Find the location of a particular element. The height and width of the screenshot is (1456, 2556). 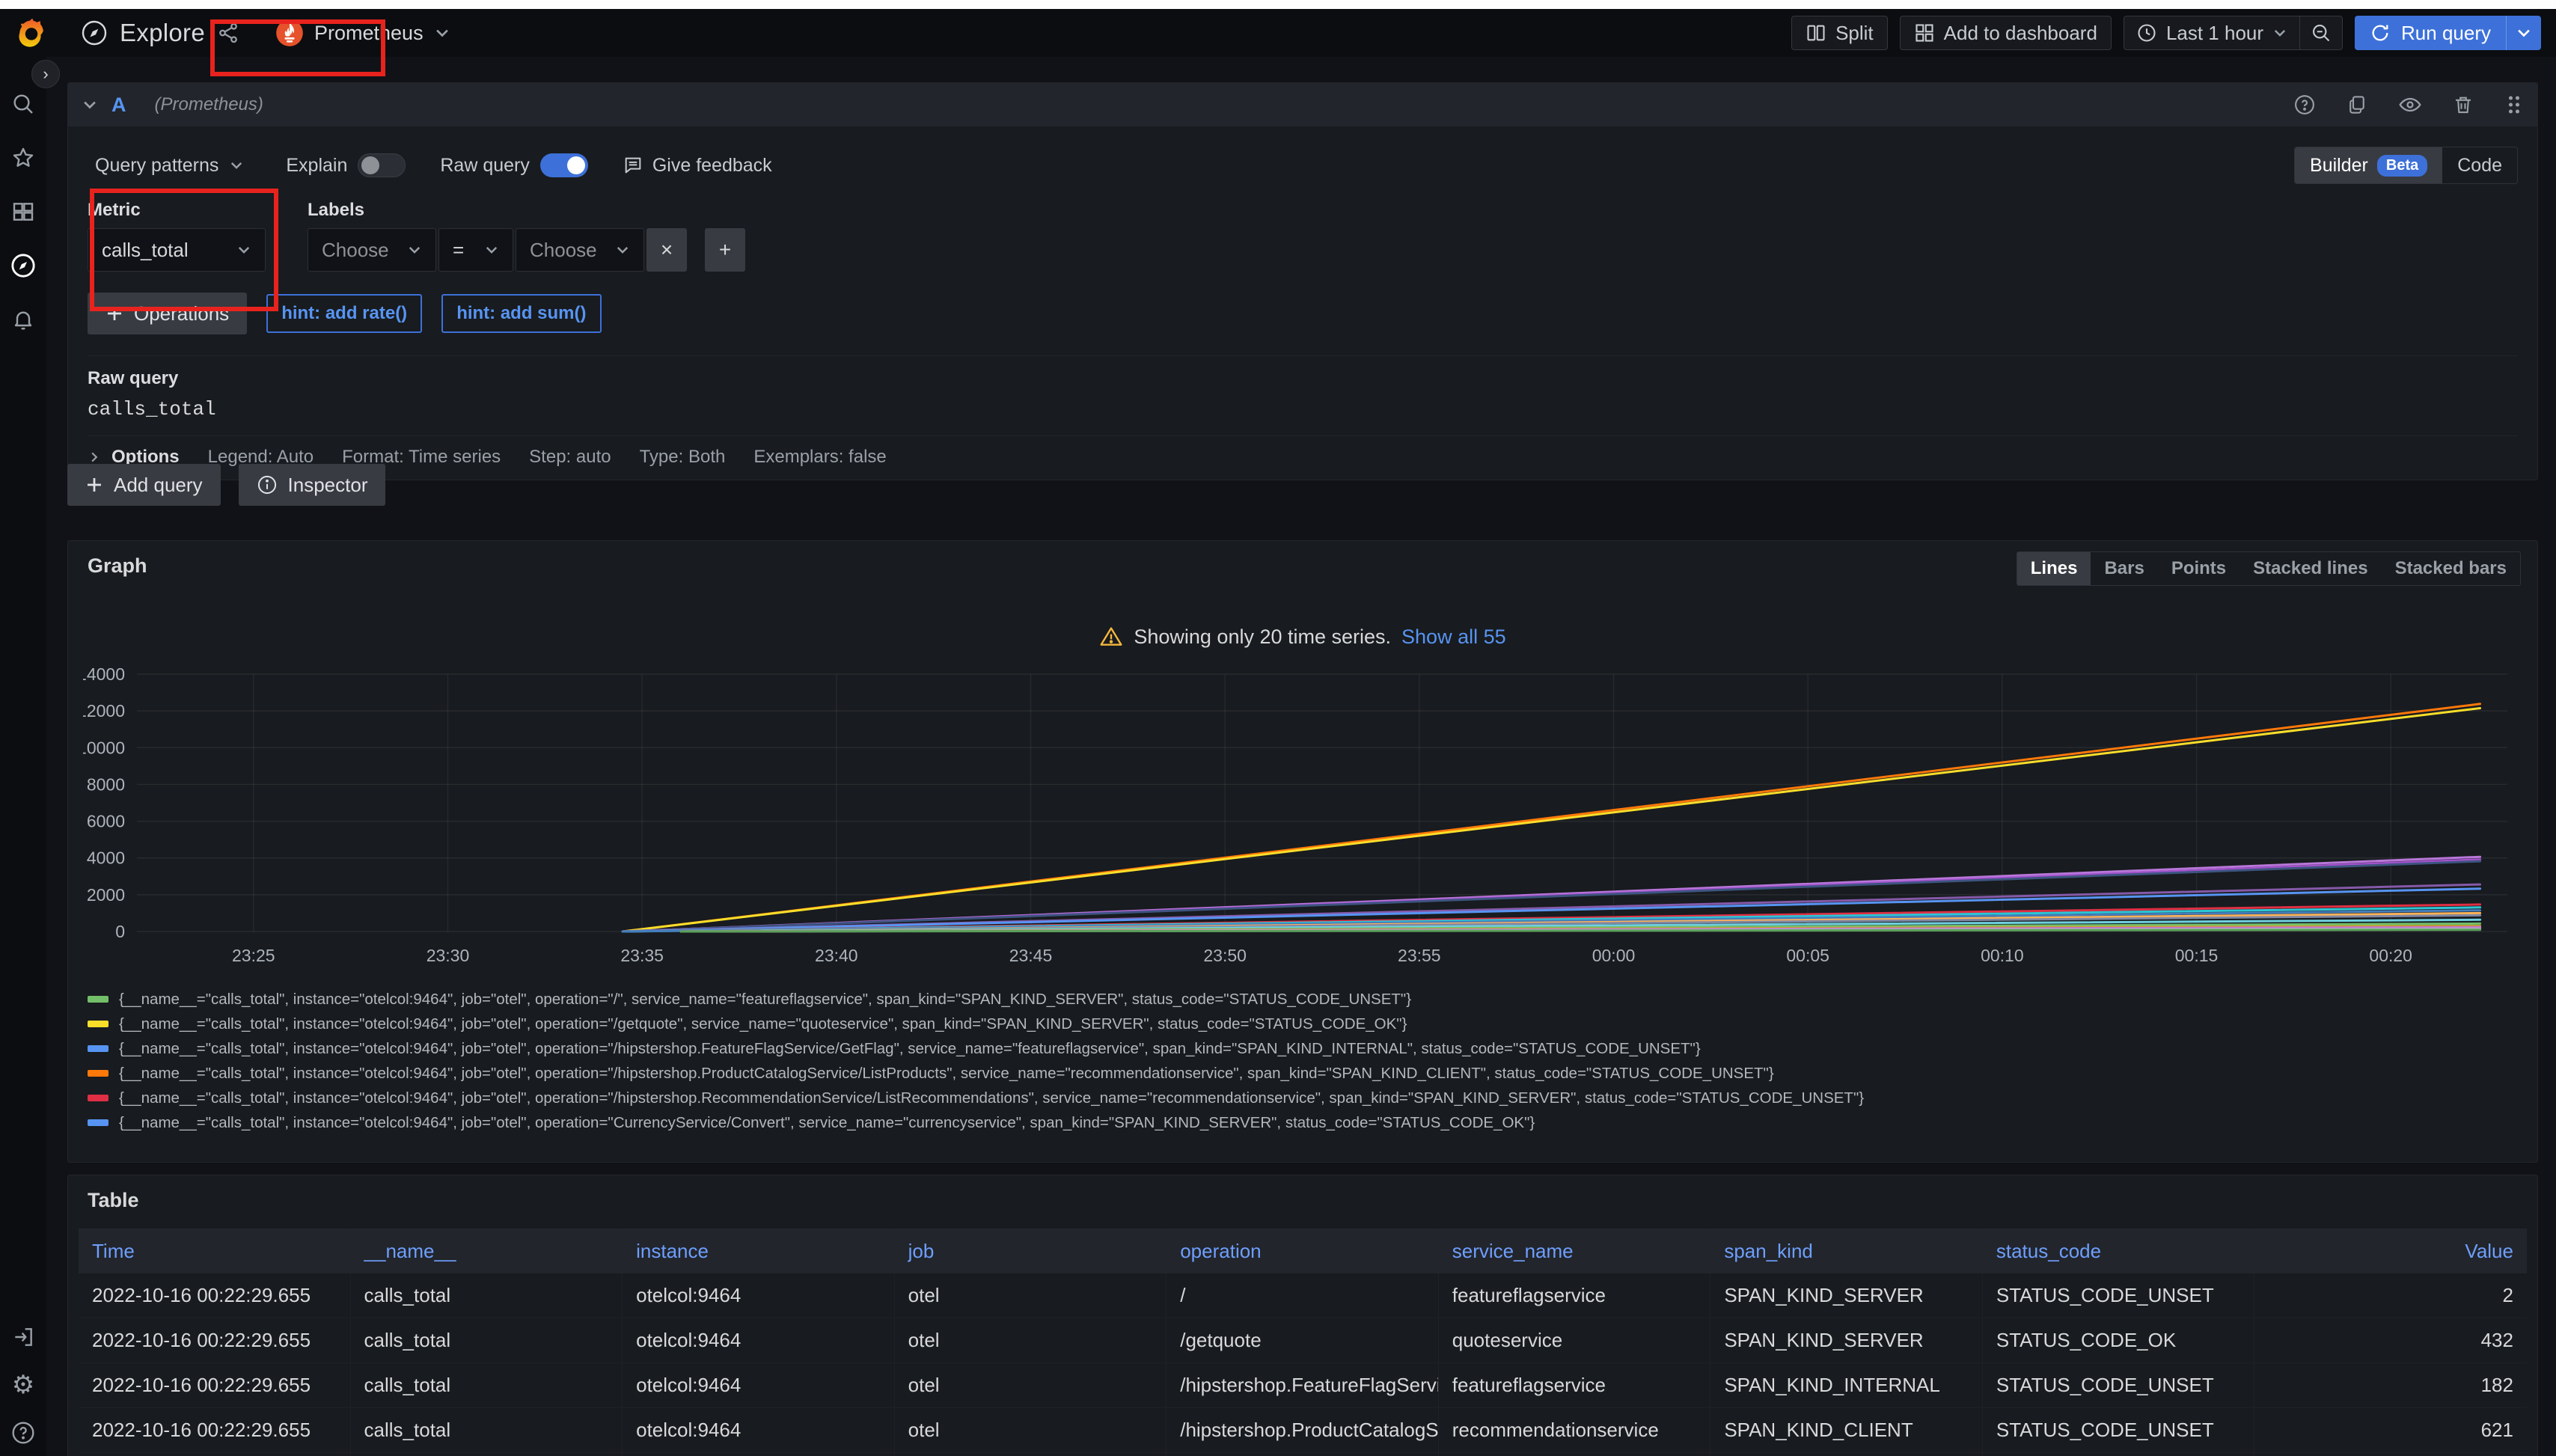

x-axis-tick-label: 23:50 is located at coordinates (1225, 955).